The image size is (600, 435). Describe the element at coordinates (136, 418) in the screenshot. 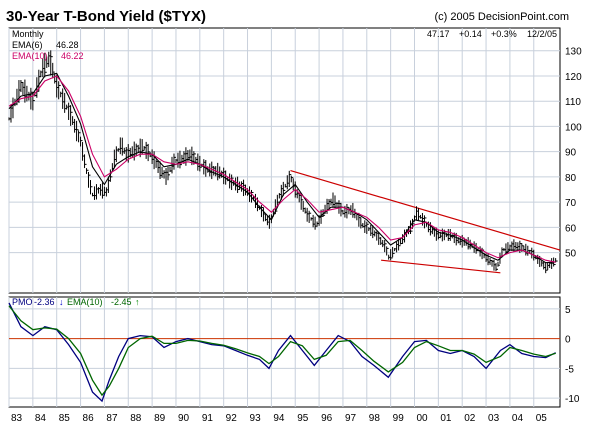

I see `x-tick-label: 88` at that location.